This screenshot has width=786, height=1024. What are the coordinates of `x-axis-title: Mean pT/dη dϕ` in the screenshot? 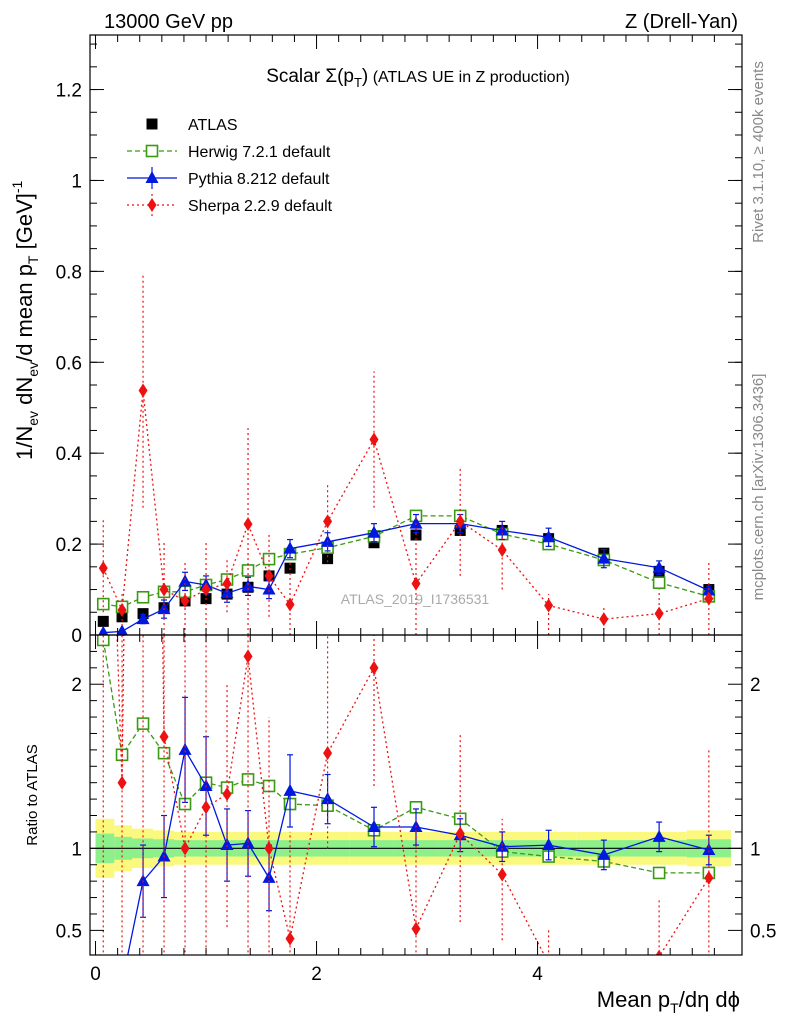 It's located at (668, 1001).